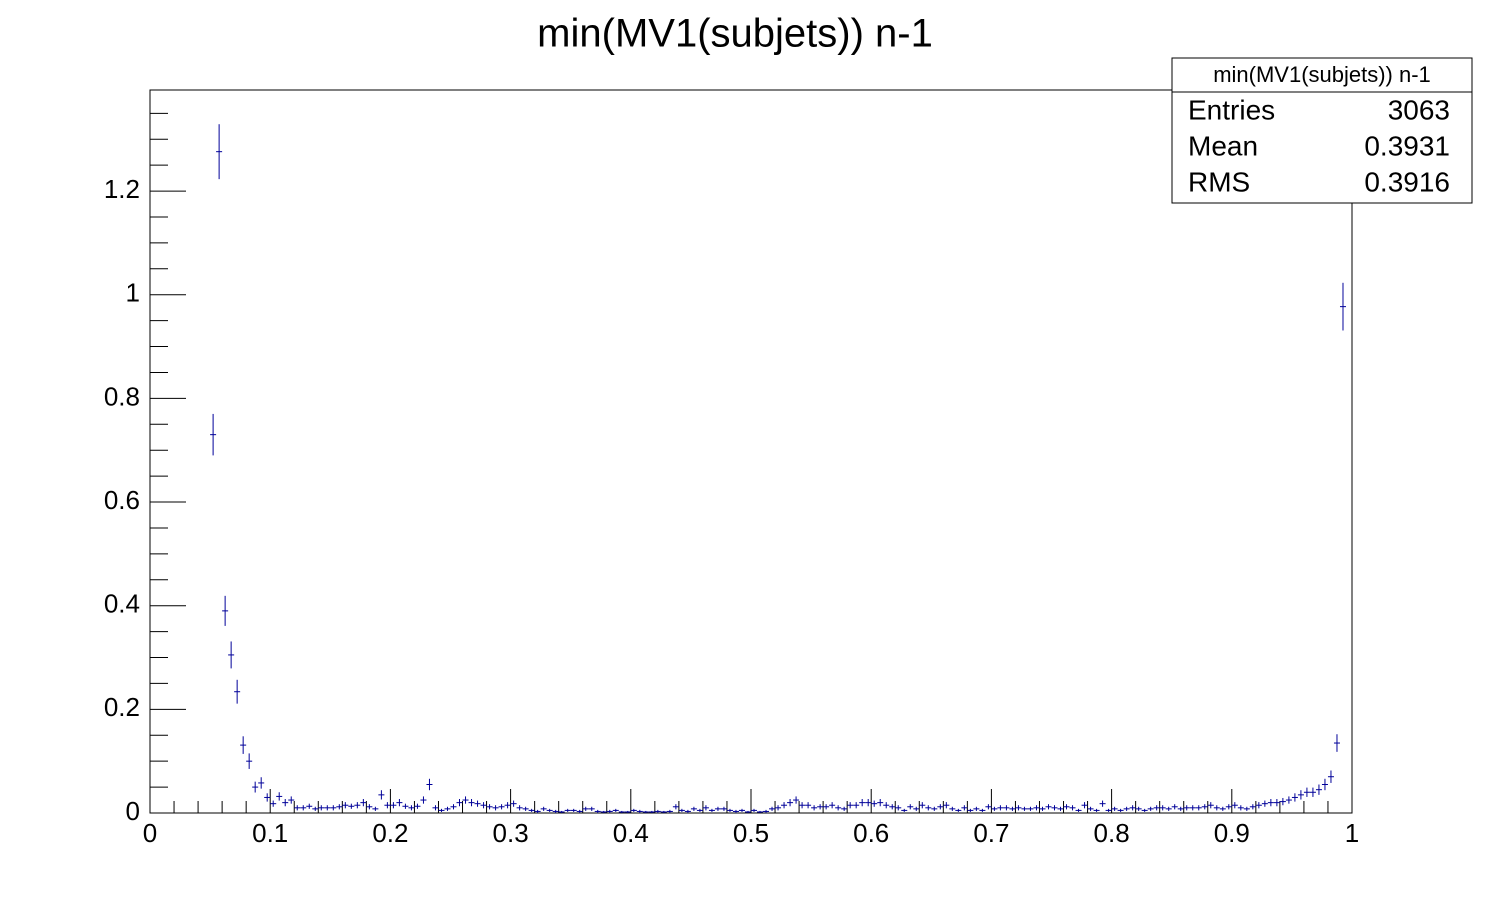 The height and width of the screenshot is (904, 1503). What do you see at coordinates (1352, 833) in the screenshot?
I see `x-tick-label: 1` at bounding box center [1352, 833].